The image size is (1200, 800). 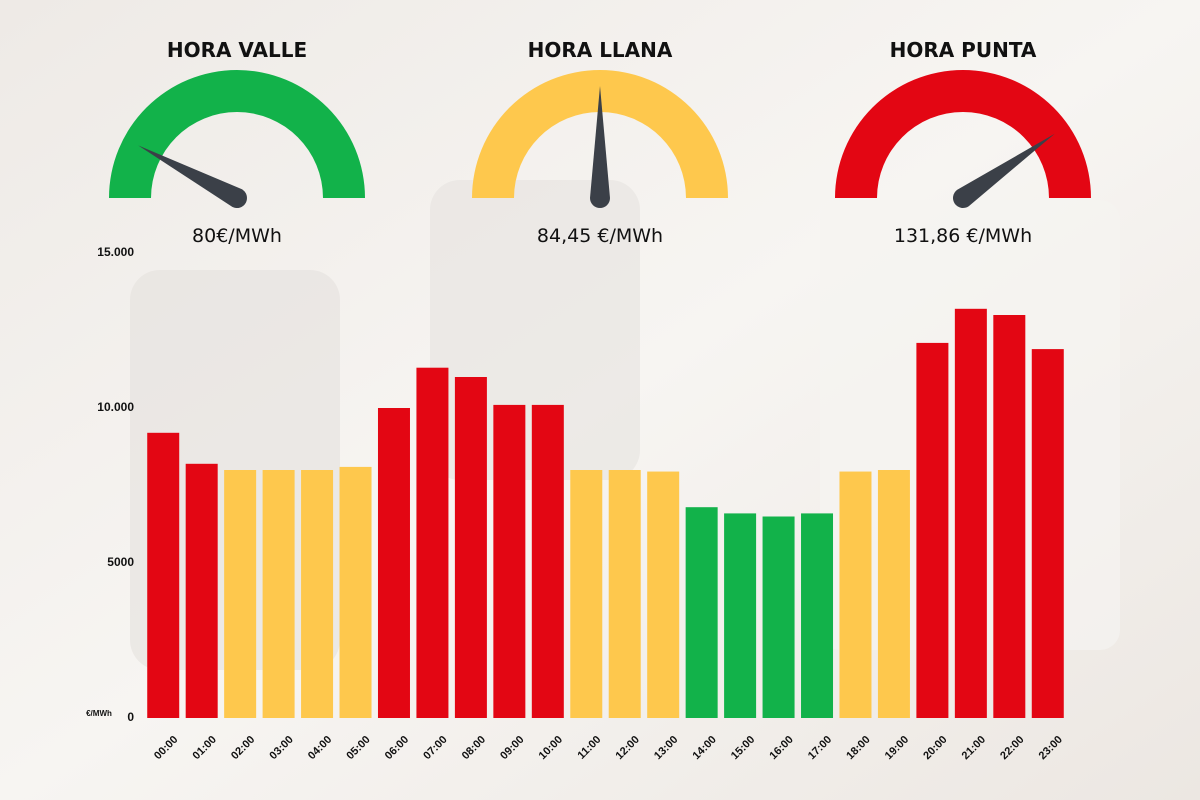 What do you see at coordinates (963, 50) in the screenshot?
I see `gauge-title: HORA PUNTA` at bounding box center [963, 50].